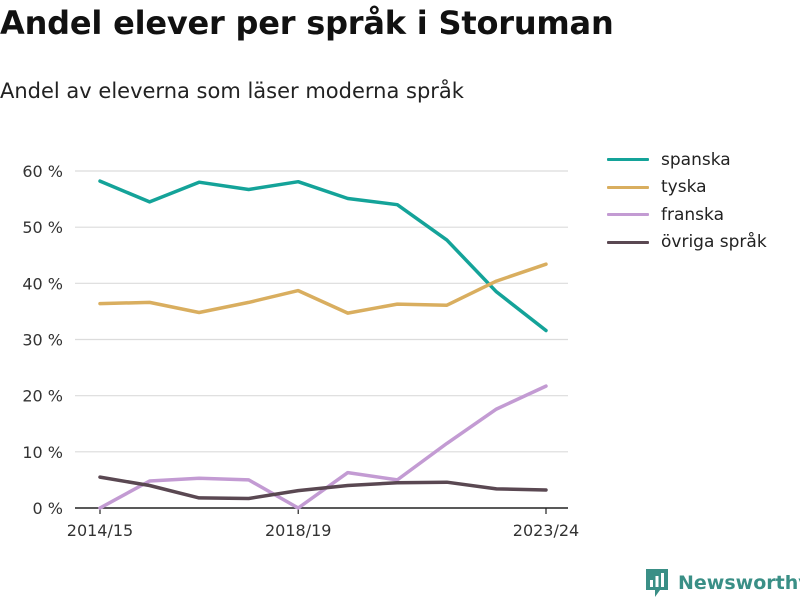 The width and height of the screenshot is (800, 600). What do you see at coordinates (42, 452) in the screenshot?
I see `y-tick-label: 10 %` at bounding box center [42, 452].